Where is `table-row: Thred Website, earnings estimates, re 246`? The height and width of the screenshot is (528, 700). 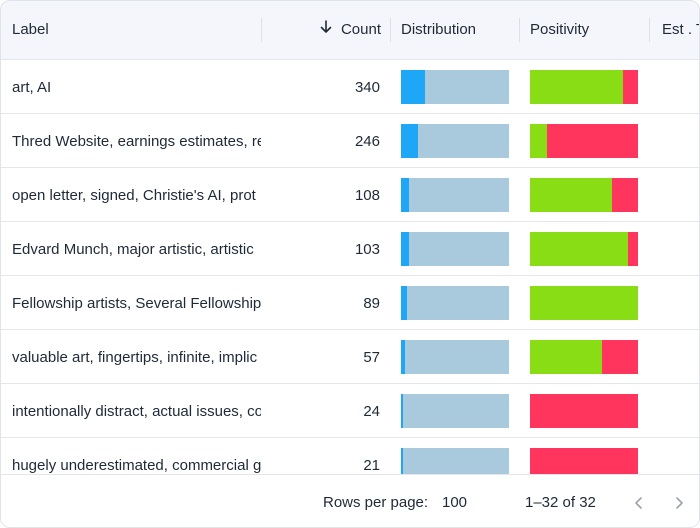
table-row: Thred Website, earnings estimates, re 246 is located at coordinates (350, 141).